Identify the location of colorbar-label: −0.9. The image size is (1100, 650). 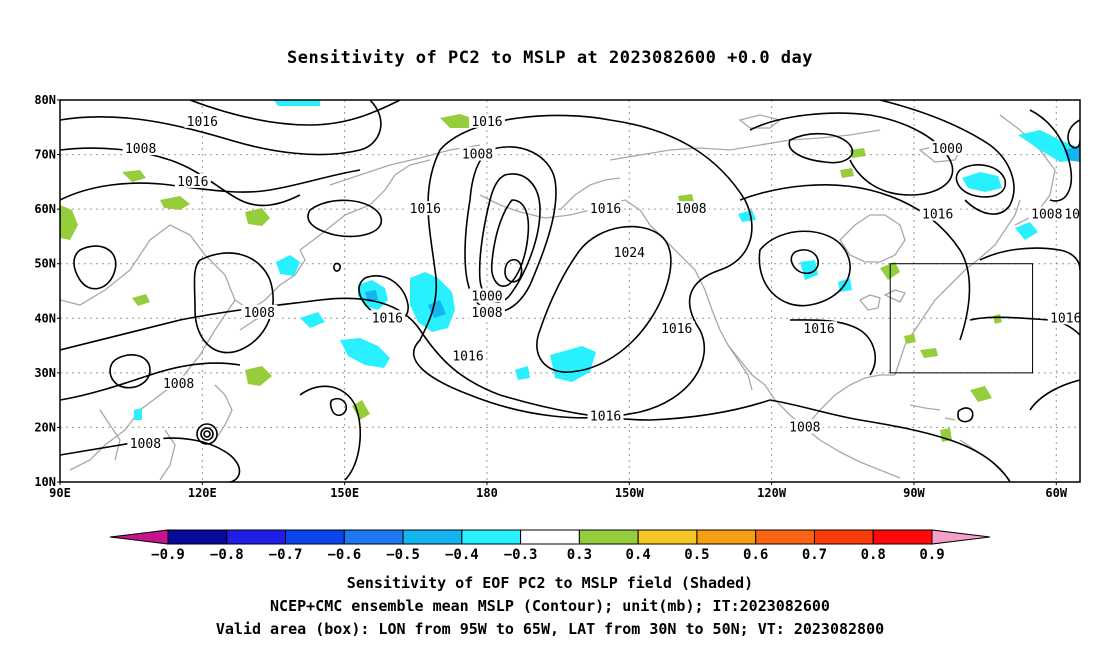
(168, 555).